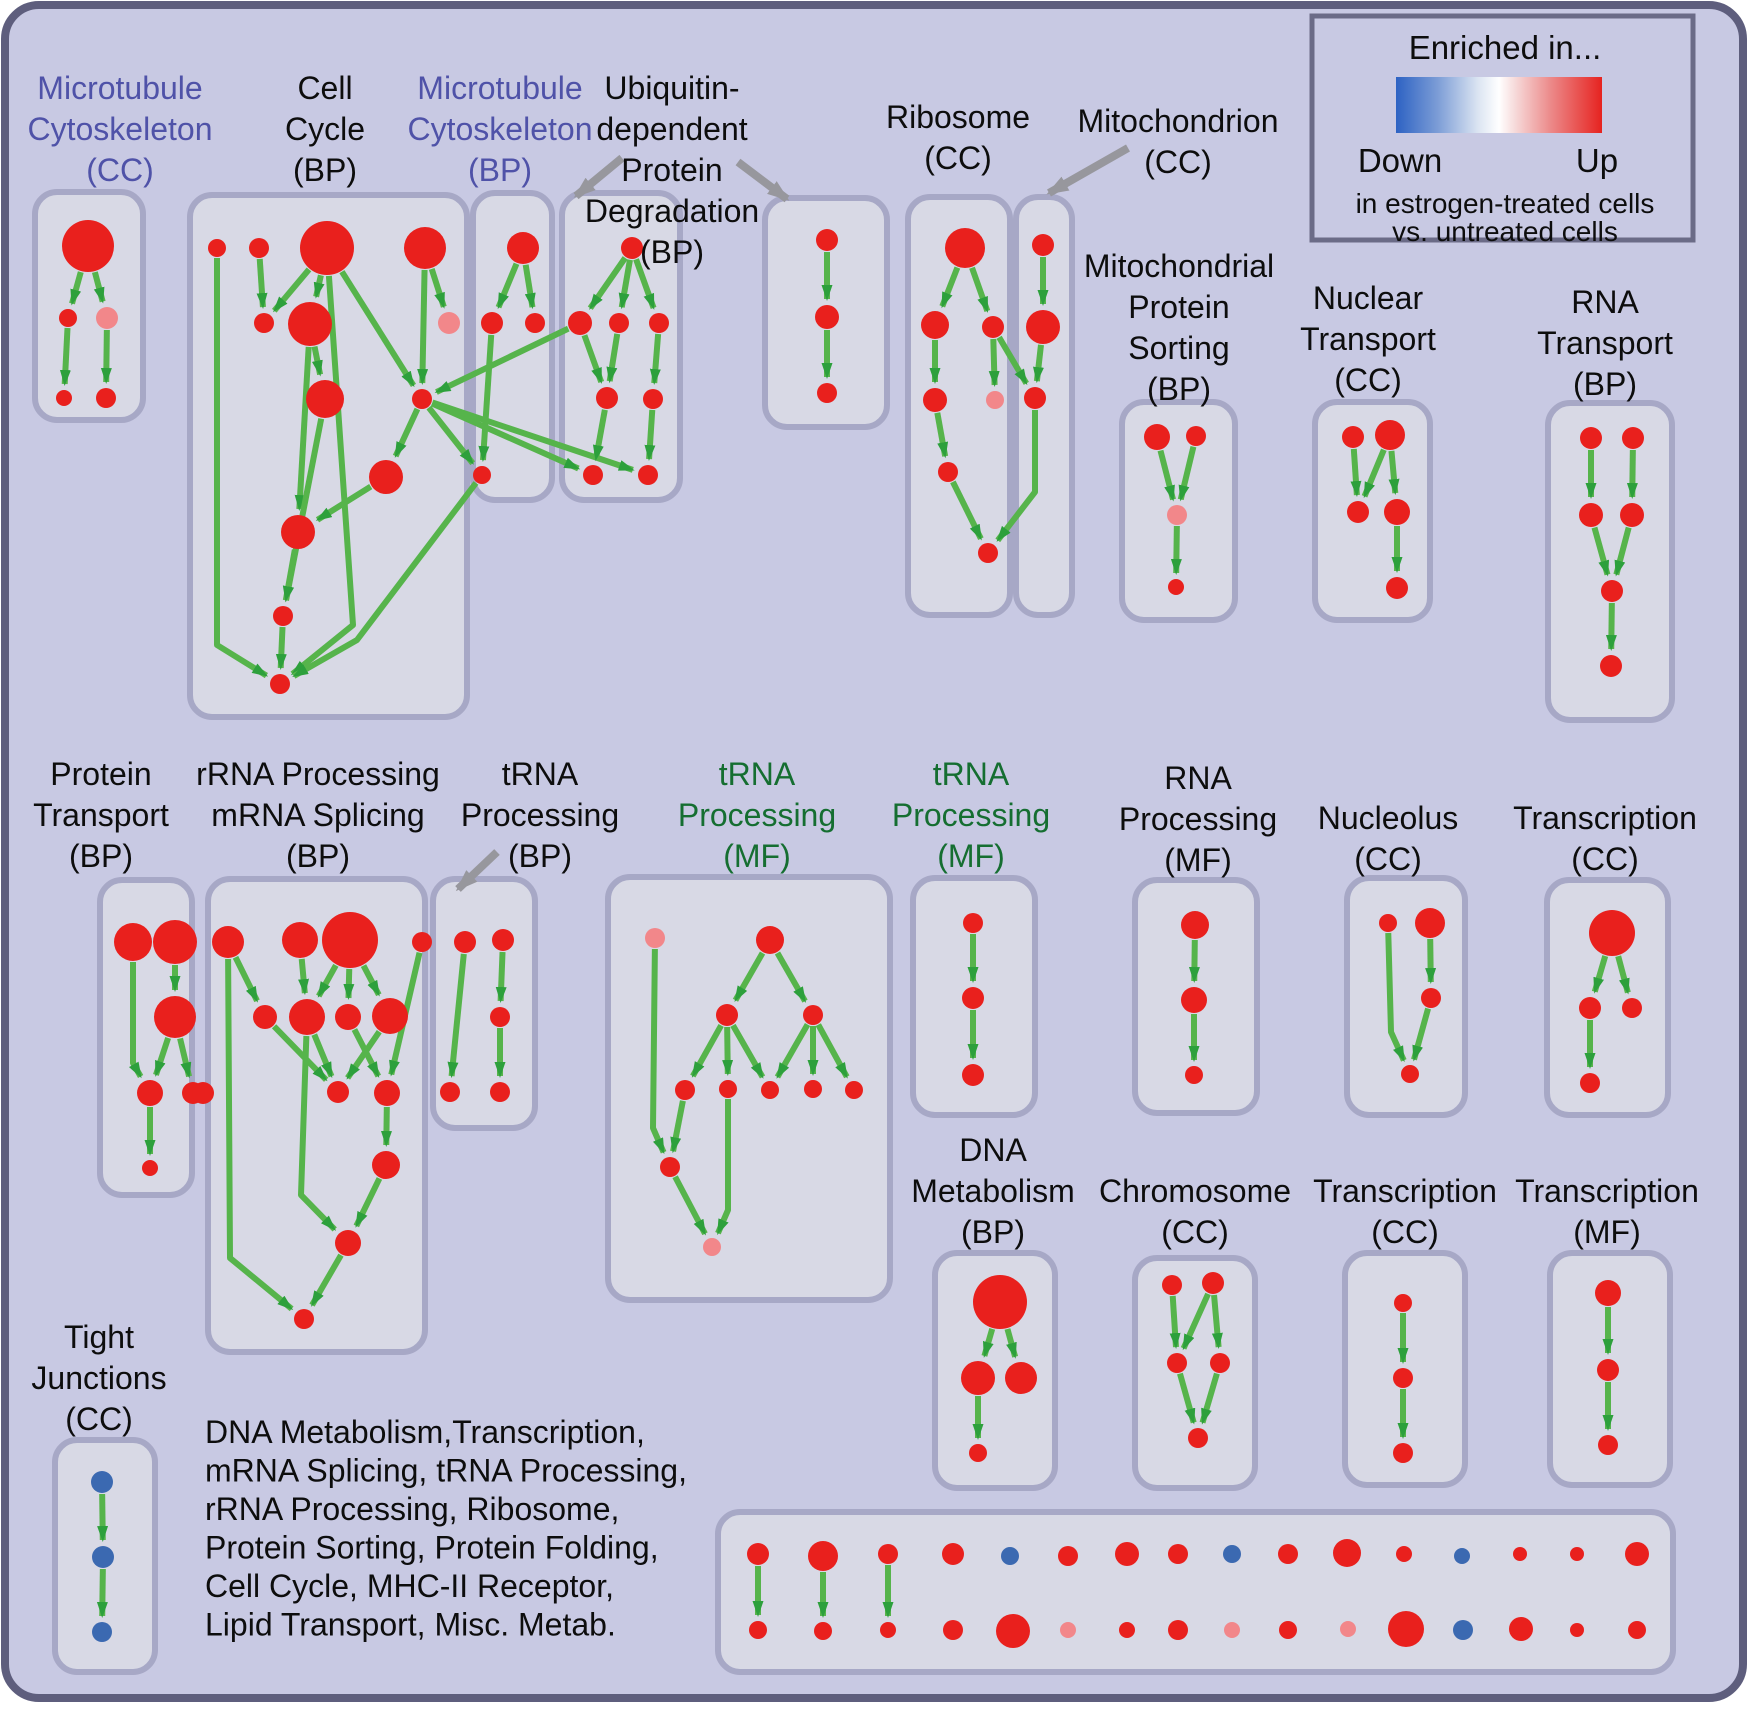 The image size is (1750, 1715). Describe the element at coordinates (1632, 1008) in the screenshot. I see `node-r3` at that location.